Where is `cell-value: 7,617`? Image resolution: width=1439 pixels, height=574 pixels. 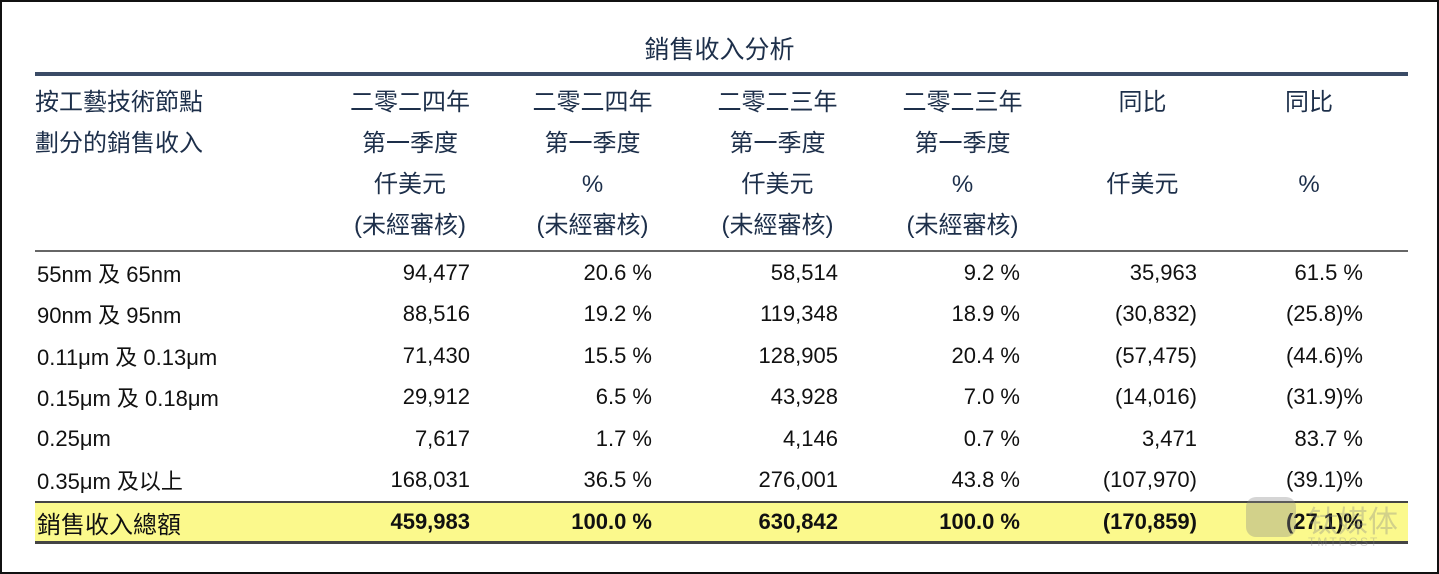
cell-value: 7,617 is located at coordinates (442, 438).